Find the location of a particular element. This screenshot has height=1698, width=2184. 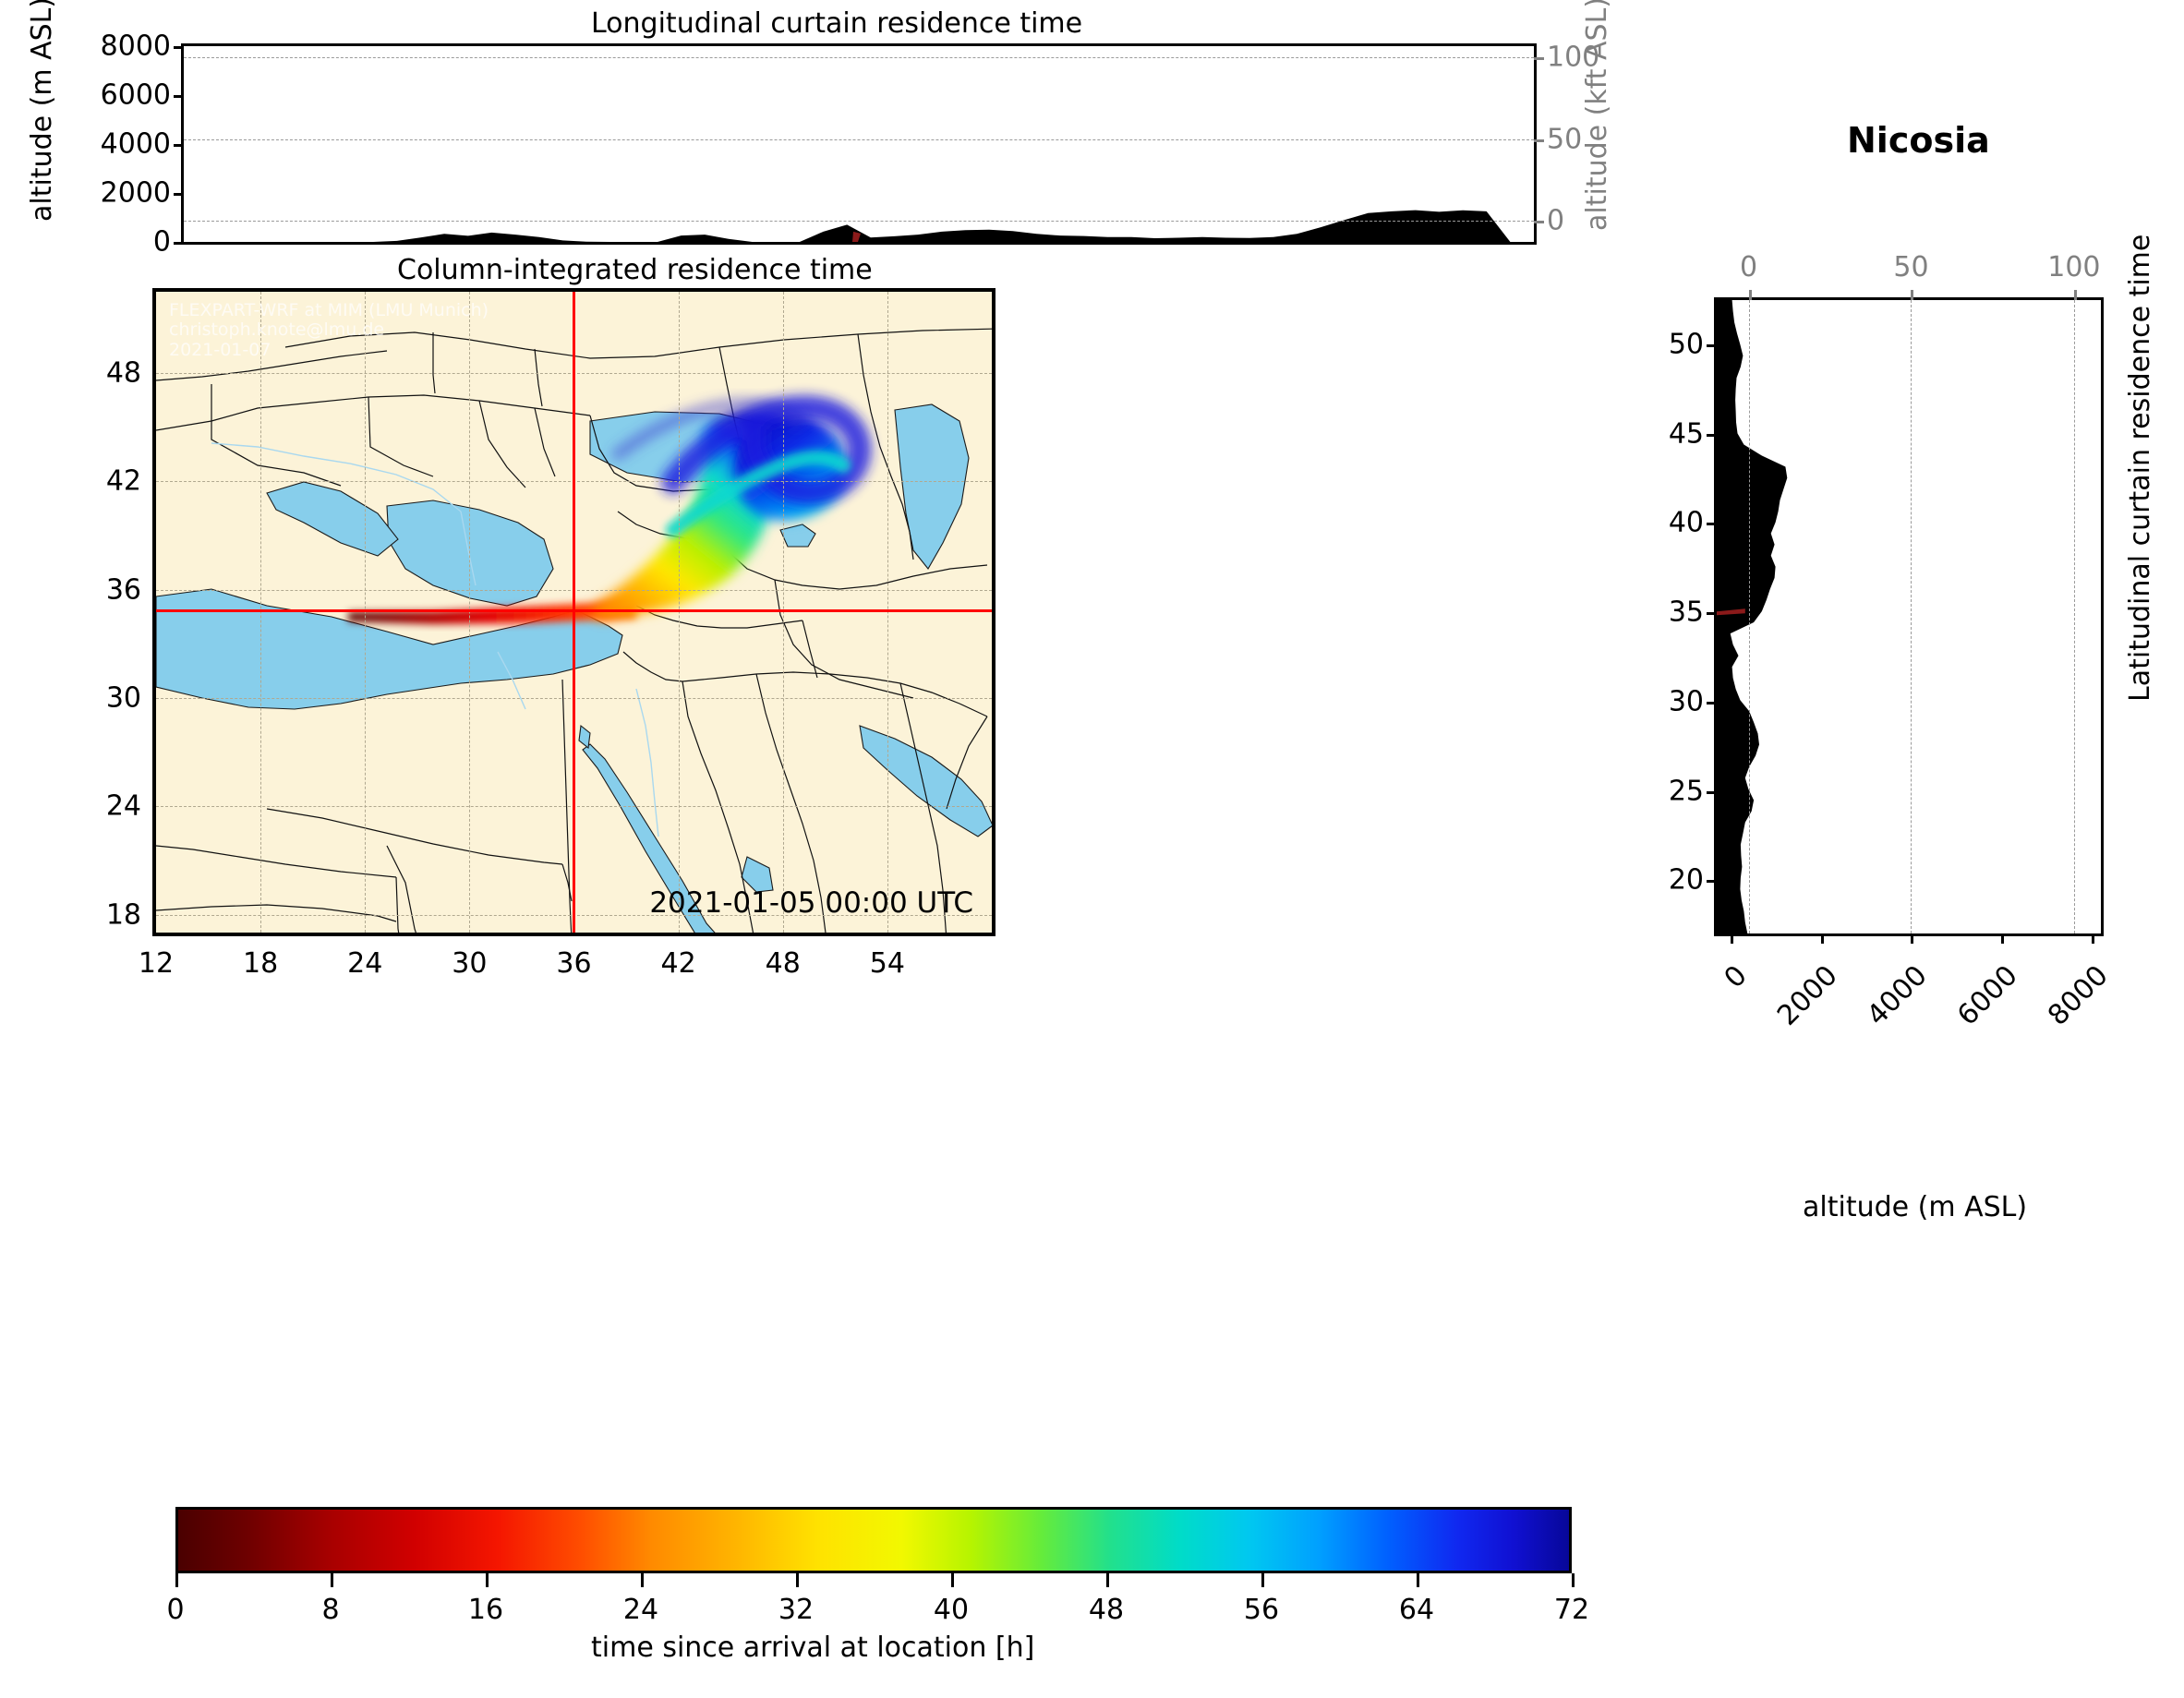

ytick-label-6000: 6000 is located at coordinates (135, 95).